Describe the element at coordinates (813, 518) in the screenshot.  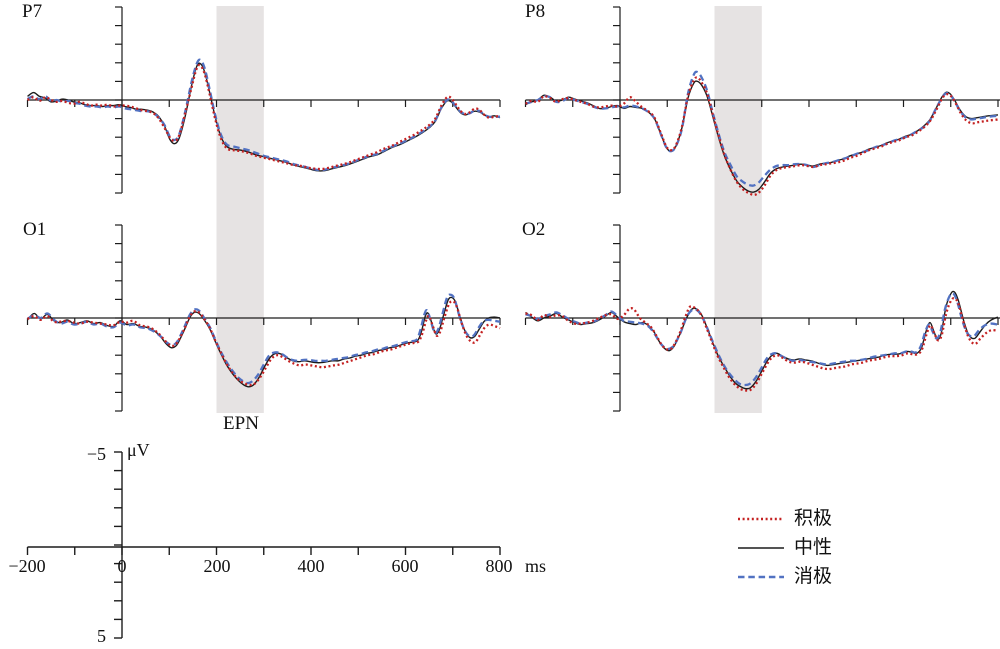
I see `legend-label-positive: 积极` at that location.